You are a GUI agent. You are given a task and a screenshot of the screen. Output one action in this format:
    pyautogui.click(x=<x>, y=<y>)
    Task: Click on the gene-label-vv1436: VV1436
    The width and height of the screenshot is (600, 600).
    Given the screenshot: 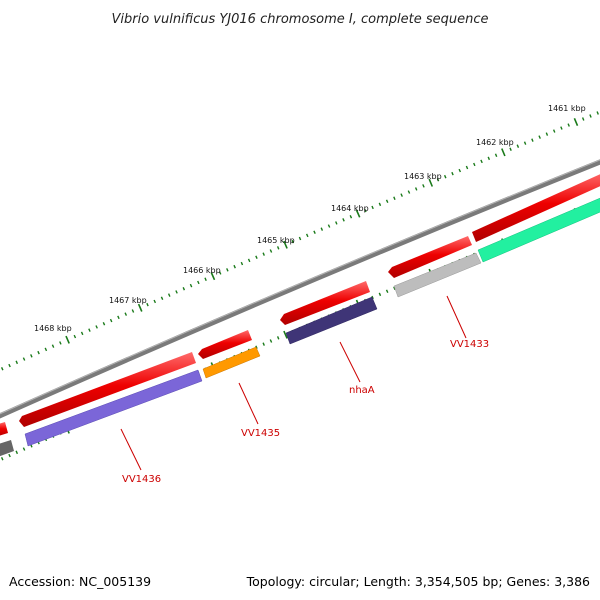 What is the action you would take?
    pyautogui.click(x=141, y=479)
    